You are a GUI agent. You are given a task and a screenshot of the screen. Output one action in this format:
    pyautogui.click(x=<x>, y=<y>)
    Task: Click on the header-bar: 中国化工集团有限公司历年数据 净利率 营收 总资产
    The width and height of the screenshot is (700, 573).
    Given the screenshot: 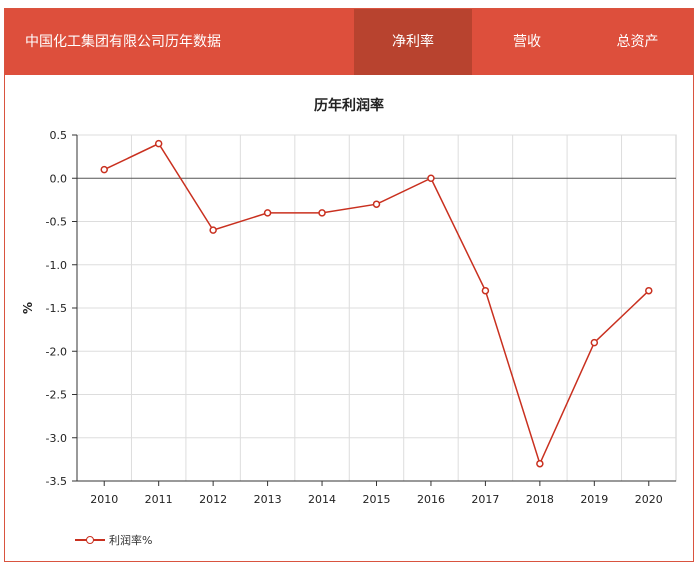 What is the action you would take?
    pyautogui.click(x=349, y=42)
    